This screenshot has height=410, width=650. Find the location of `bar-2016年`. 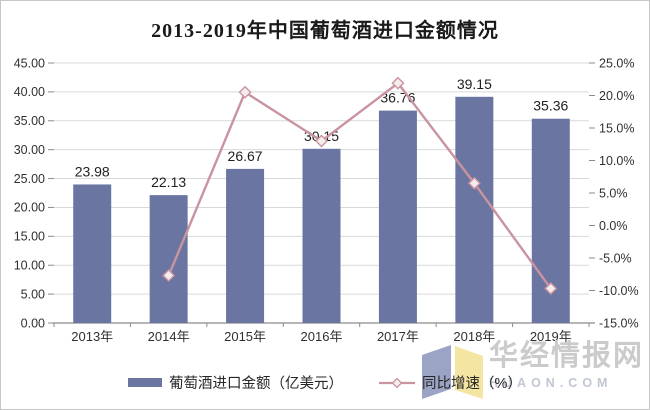

bar-2016年 is located at coordinates (321, 235).